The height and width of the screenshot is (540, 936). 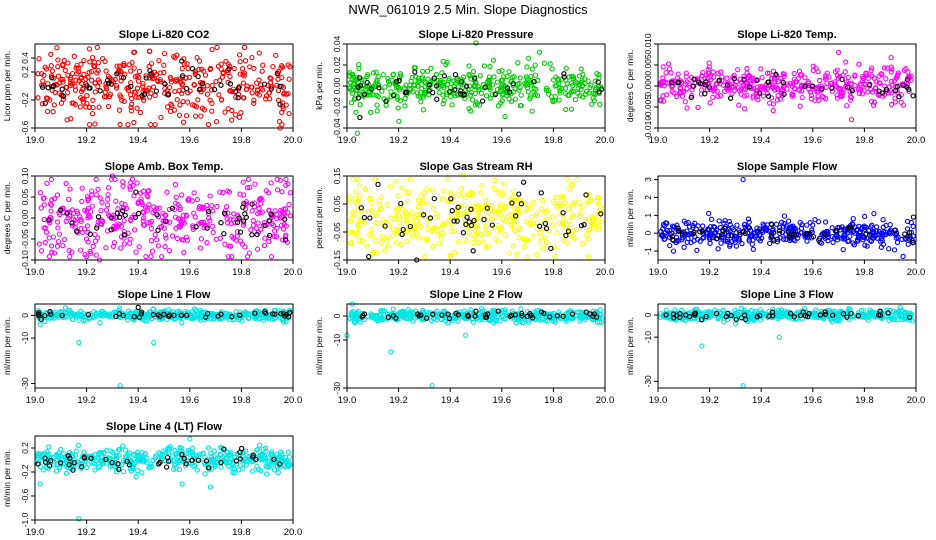 What do you see at coordinates (25, 127) in the screenshot?
I see `y-tick-label: -0.6` at bounding box center [25, 127].